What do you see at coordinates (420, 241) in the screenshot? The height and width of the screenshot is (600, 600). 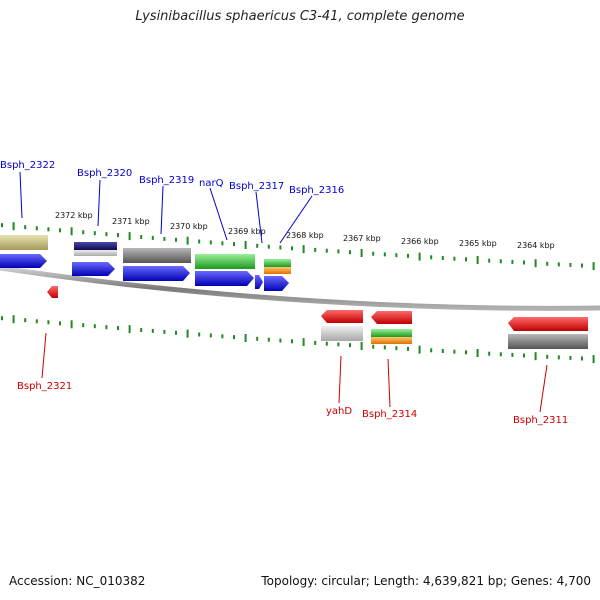 I see `scale-label: 2366 kbp` at bounding box center [420, 241].